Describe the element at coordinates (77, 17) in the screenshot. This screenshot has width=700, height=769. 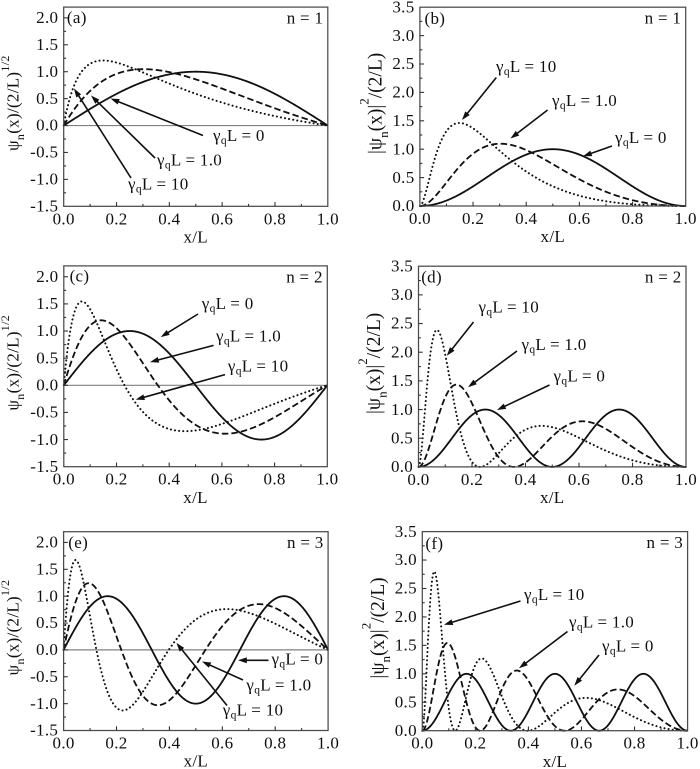
I see `svg-text: (a)` at that location.